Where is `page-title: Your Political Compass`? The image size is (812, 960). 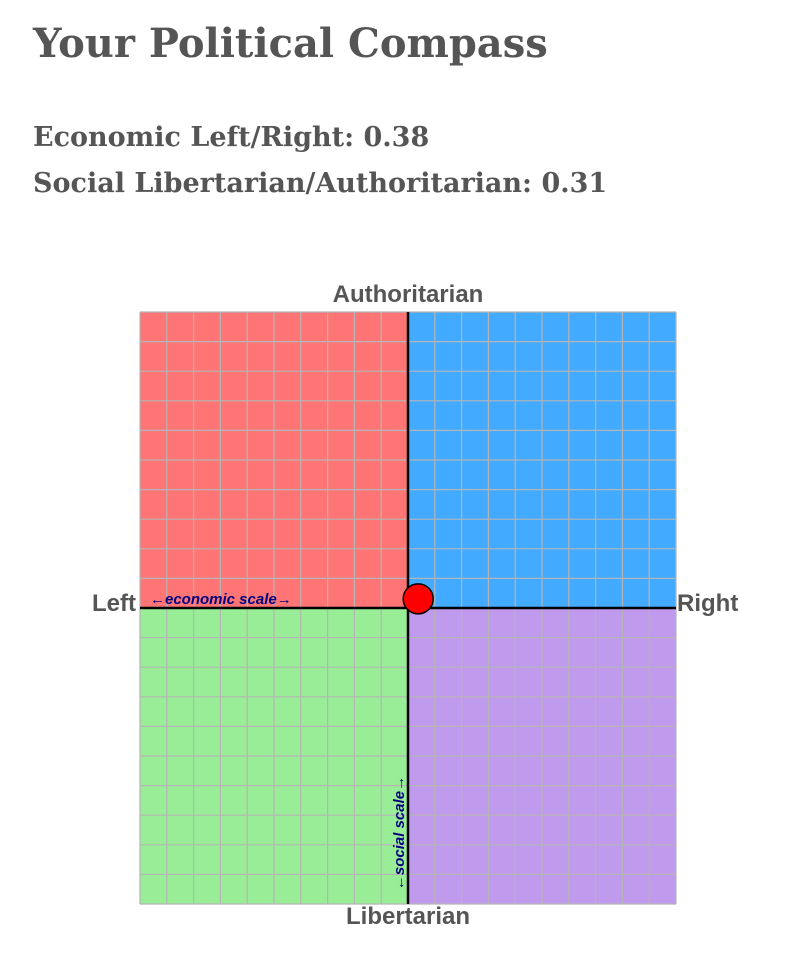
page-title: Your Political Compass is located at coordinates (290, 43).